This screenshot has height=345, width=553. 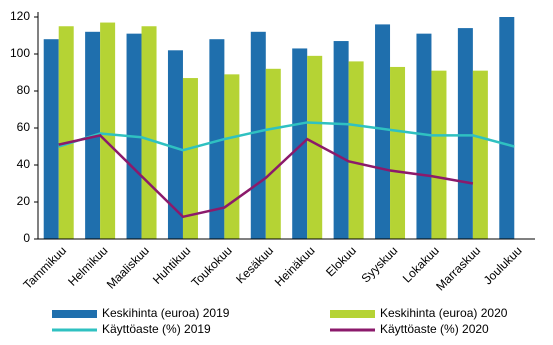 What do you see at coordinates (421, 264) in the screenshot?
I see `x-tick-label: Lokakuu` at bounding box center [421, 264].